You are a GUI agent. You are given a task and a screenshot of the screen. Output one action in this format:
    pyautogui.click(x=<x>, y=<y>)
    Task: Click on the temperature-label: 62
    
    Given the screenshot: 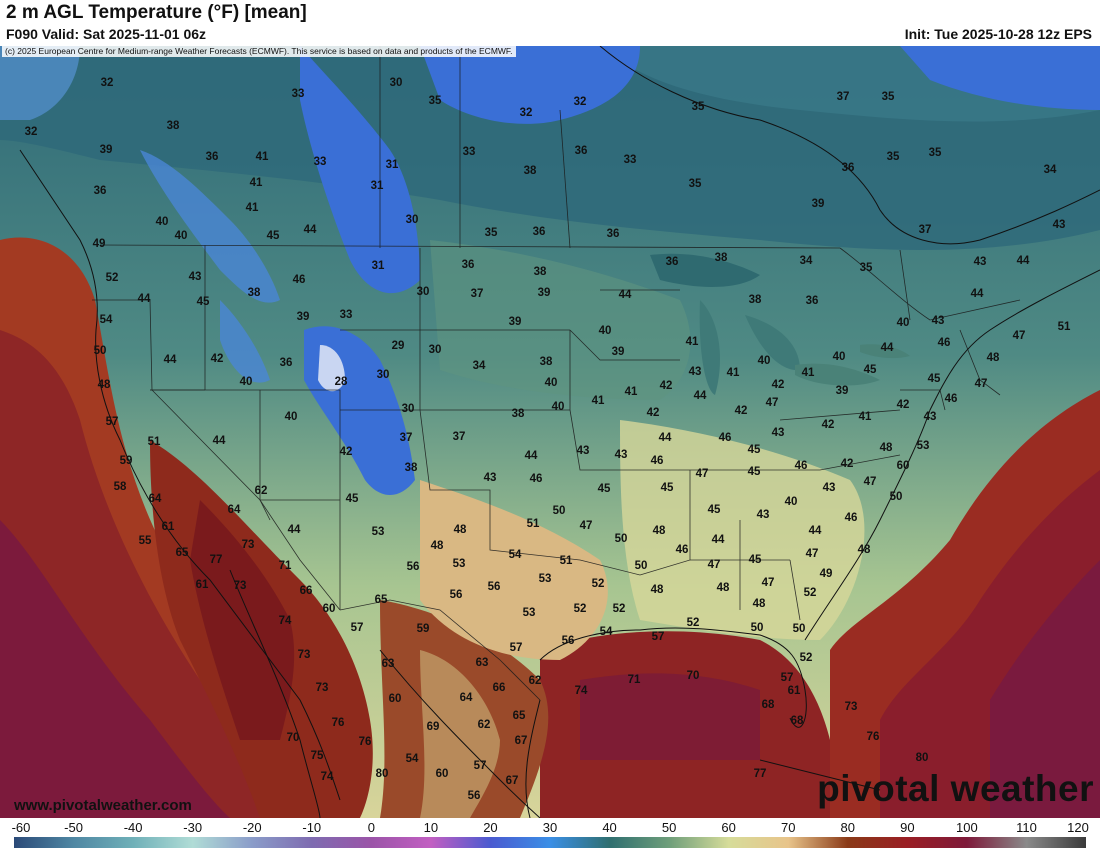 What is the action you would take?
    pyautogui.click(x=484, y=725)
    